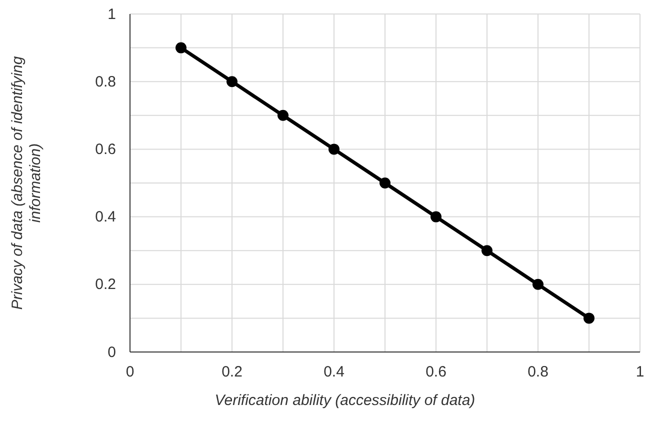 Image resolution: width=655 pixels, height=434 pixels. Describe the element at coordinates (105, 217) in the screenshot. I see `y-tick-label: 0.4` at that location.